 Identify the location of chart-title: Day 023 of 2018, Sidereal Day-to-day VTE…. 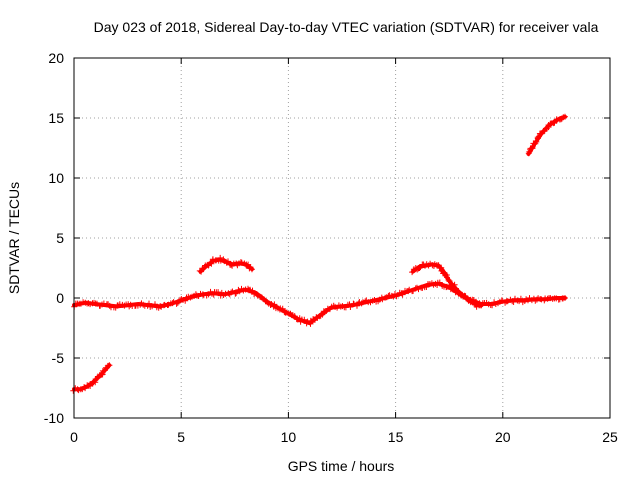
(346, 27).